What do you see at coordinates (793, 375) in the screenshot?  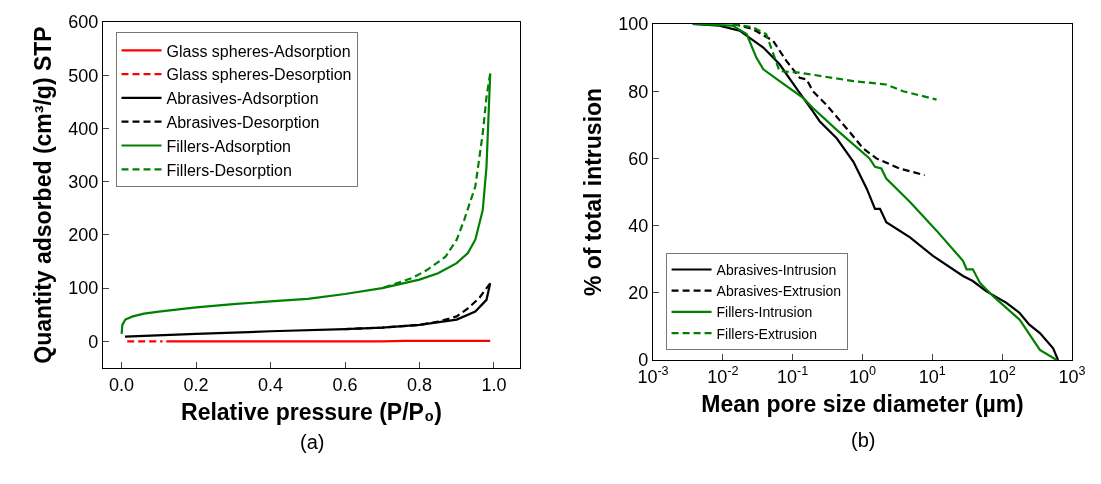 I see `x-tick-label: 10$^{-1}$` at bounding box center [793, 375].